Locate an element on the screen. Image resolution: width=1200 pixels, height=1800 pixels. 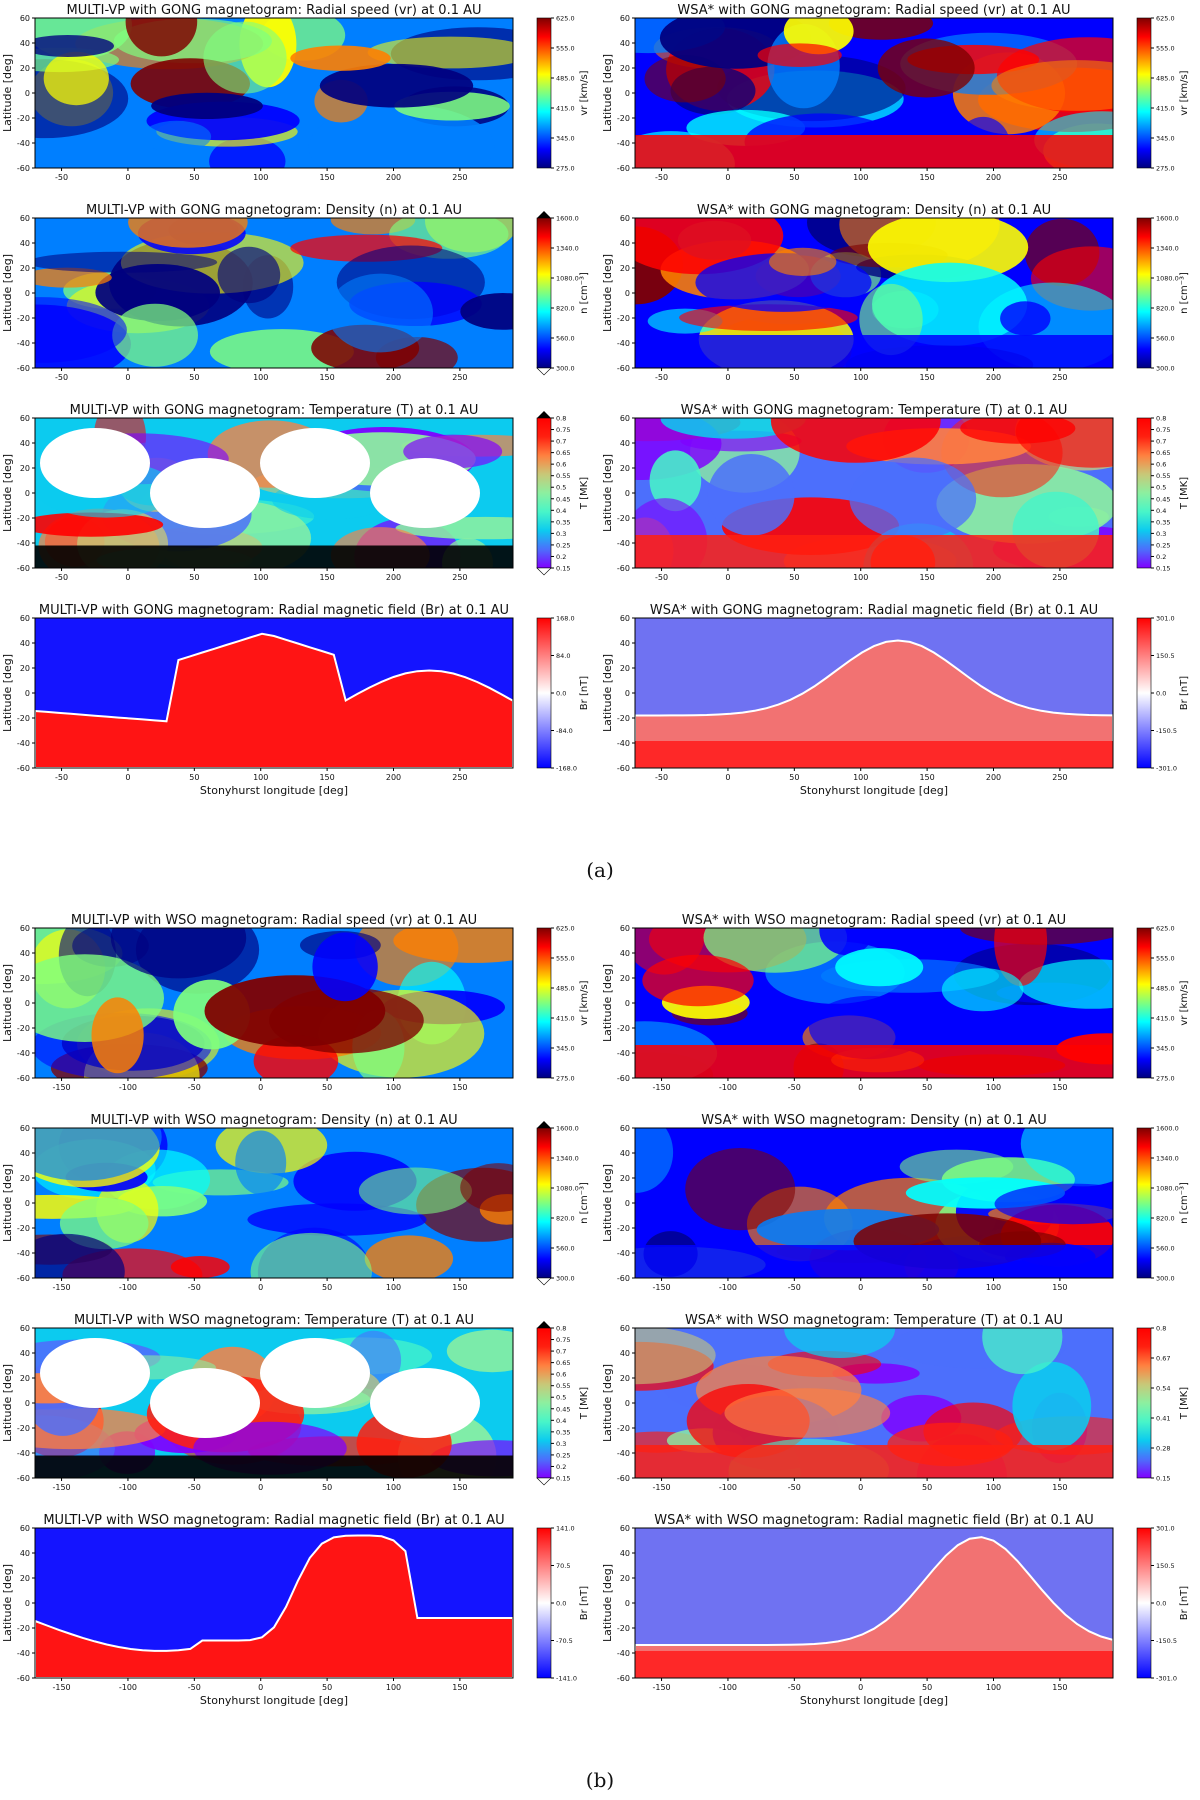
colorbar-tick-label: 560.0 is located at coordinates (565, 1249).